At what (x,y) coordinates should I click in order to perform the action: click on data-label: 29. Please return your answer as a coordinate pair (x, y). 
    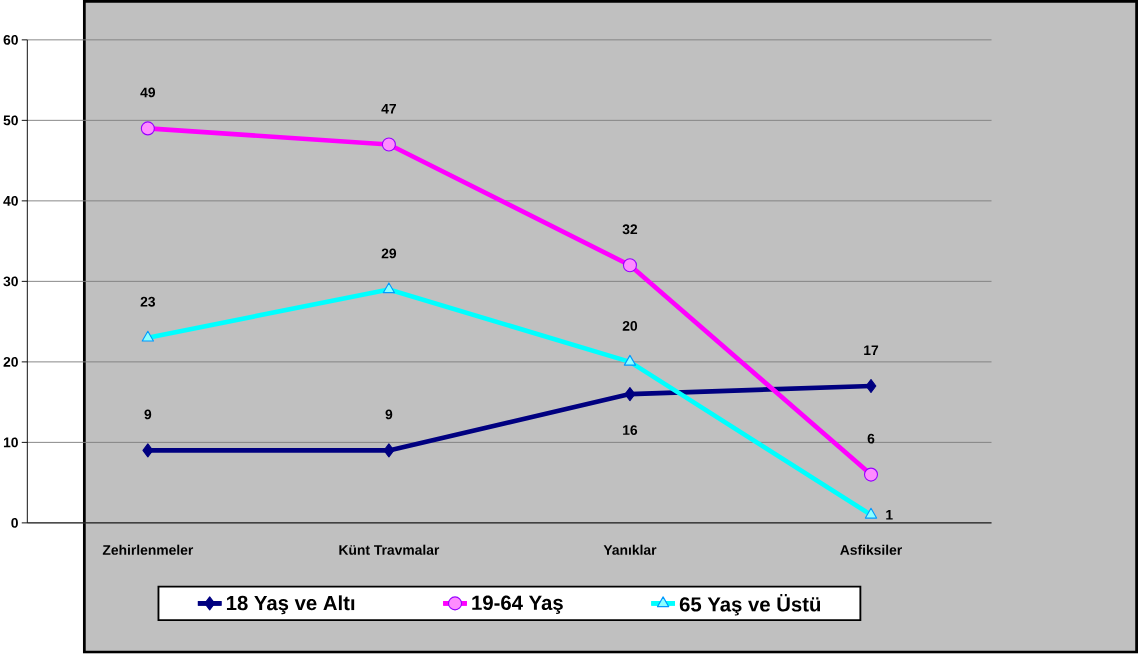
    Looking at the image, I should click on (389, 253).